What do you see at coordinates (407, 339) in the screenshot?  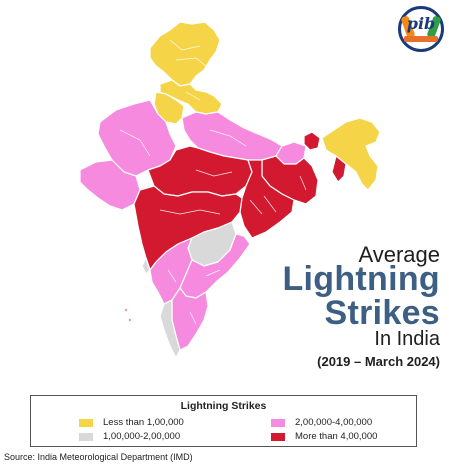 I see `title-line-in-india: In India` at bounding box center [407, 339].